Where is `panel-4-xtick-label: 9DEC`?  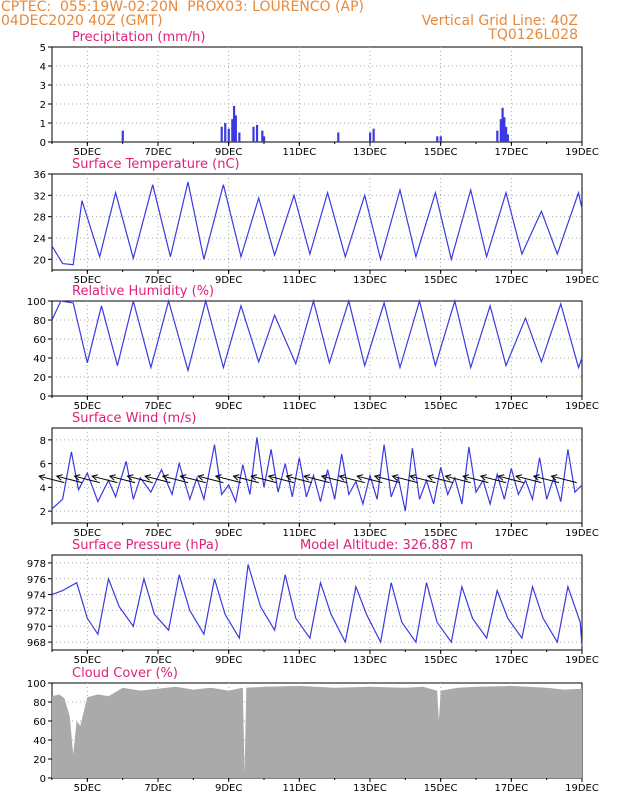
panel-4-xtick-label: 9DEC is located at coordinates (228, 660).